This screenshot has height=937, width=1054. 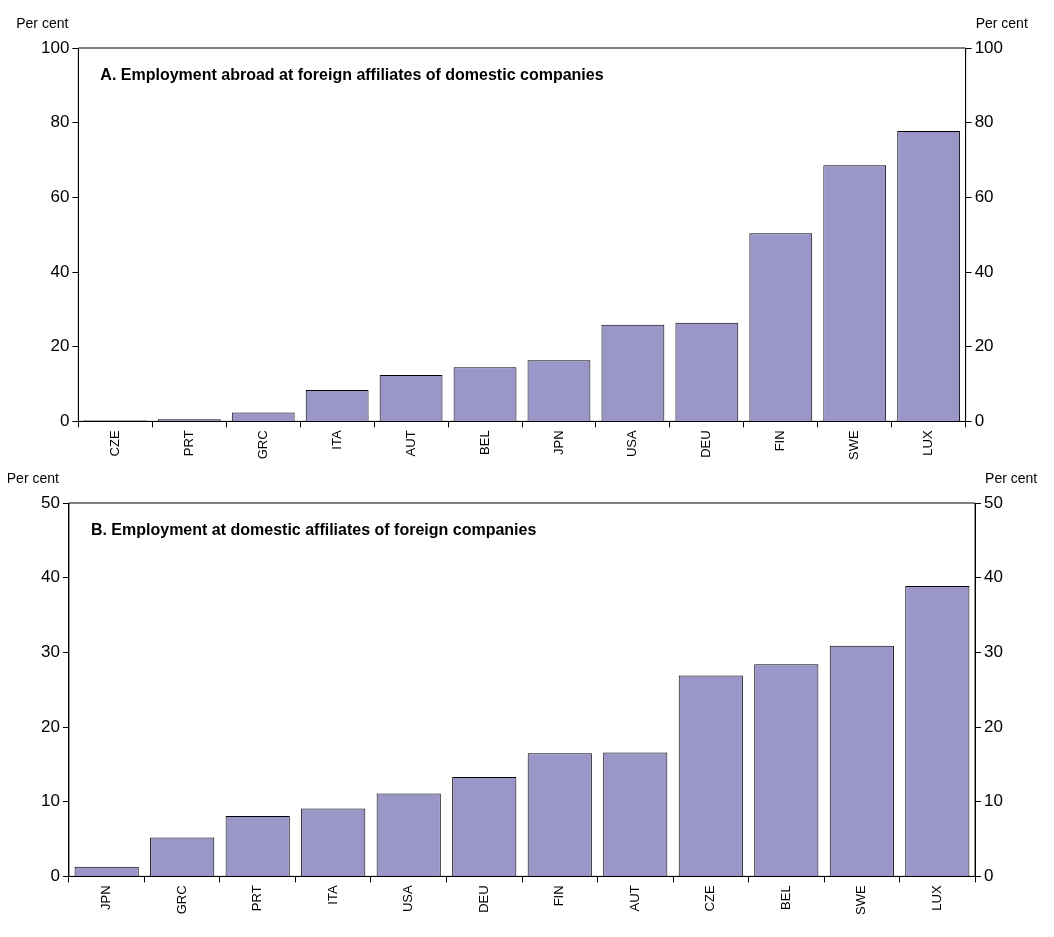 What do you see at coordinates (55, 47) in the screenshot?
I see `y-tick-label: 100` at bounding box center [55, 47].